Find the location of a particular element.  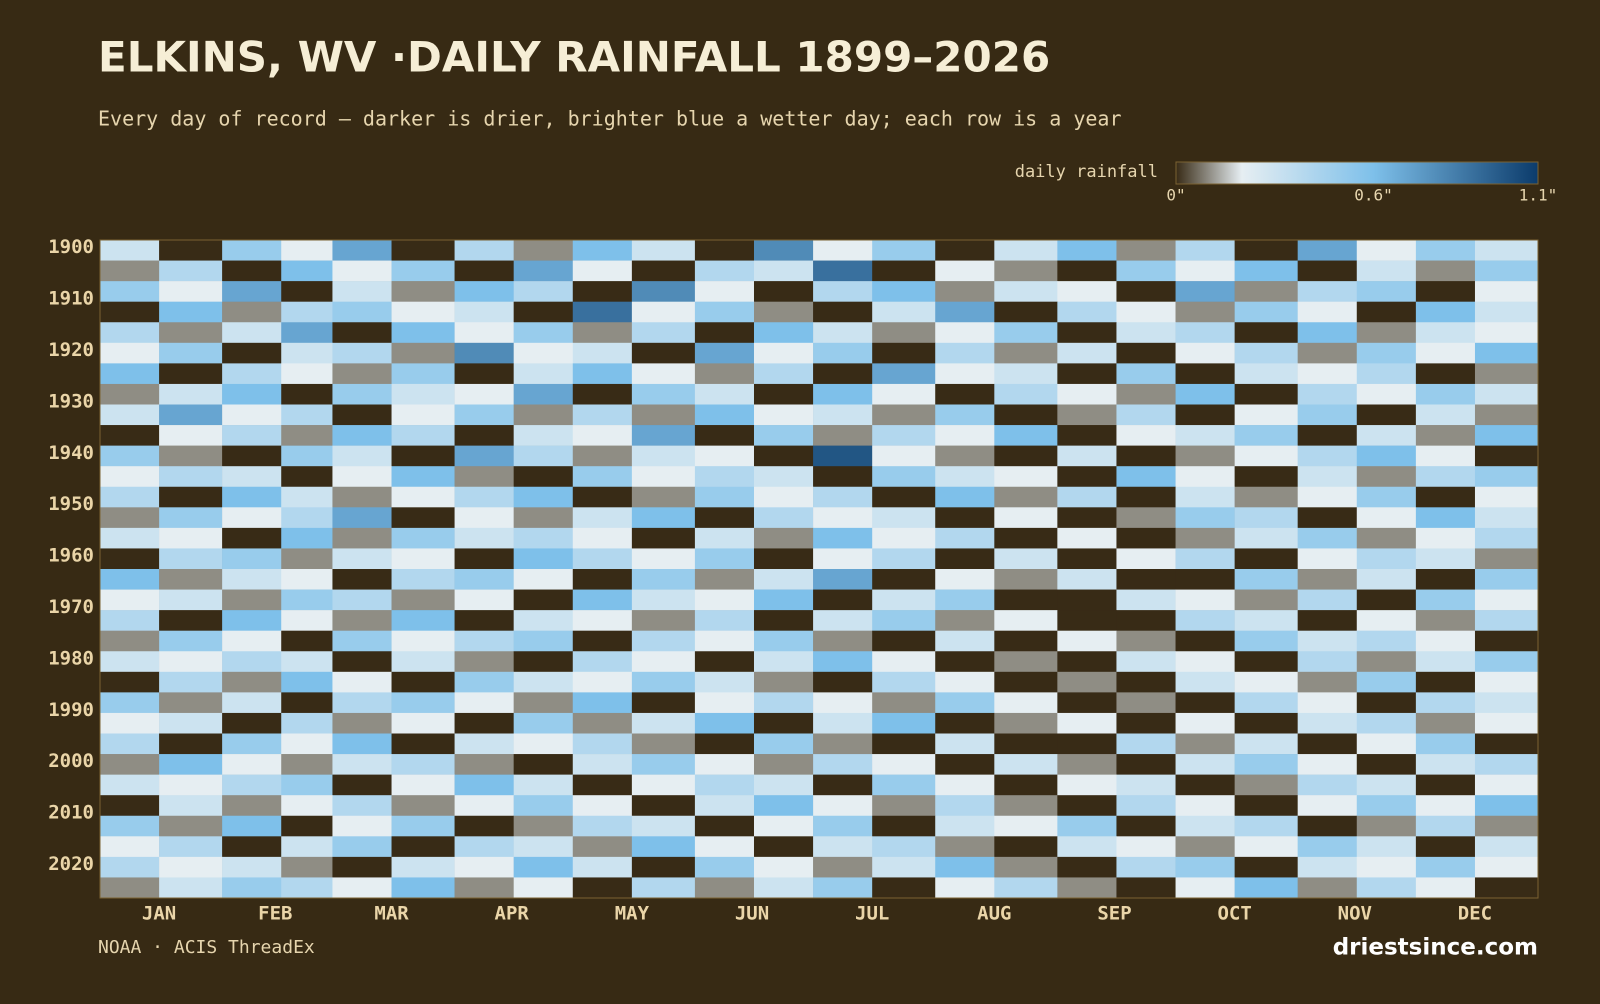

y-tick-label: 1960 is located at coordinates (71, 556).